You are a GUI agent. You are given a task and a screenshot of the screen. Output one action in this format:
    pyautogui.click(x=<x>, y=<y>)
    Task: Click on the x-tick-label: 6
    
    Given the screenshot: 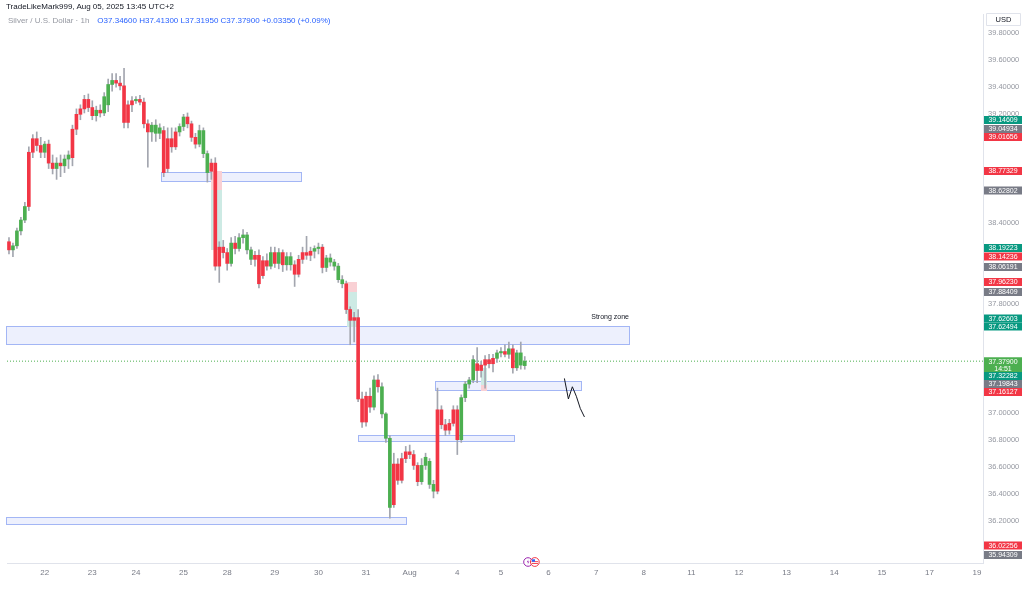 What is the action you would take?
    pyautogui.click(x=549, y=572)
    